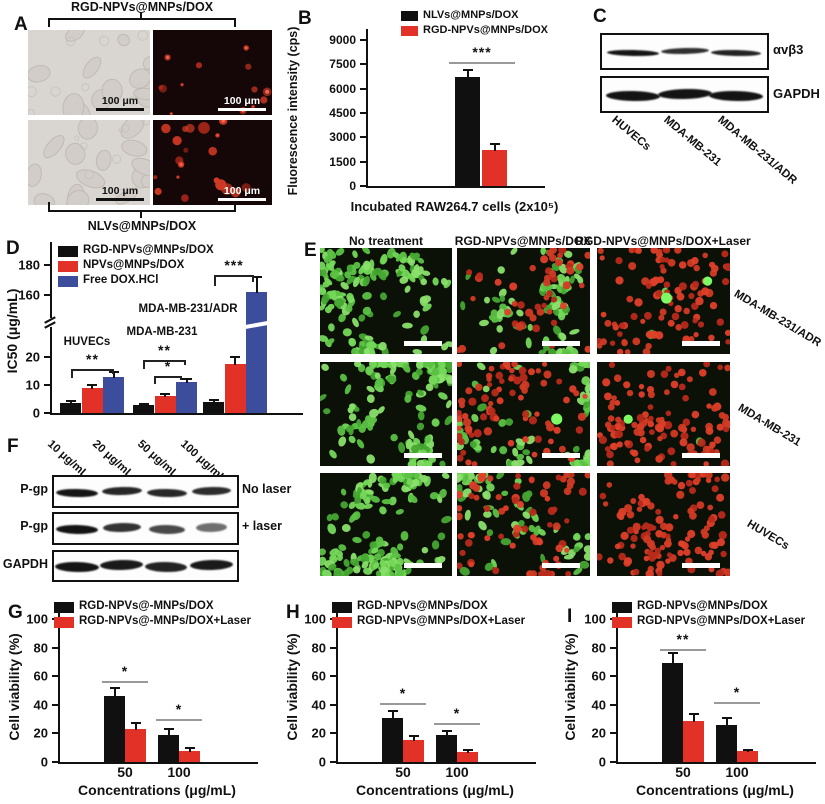  I want to click on y-tick-label: 60, so click(318, 676).